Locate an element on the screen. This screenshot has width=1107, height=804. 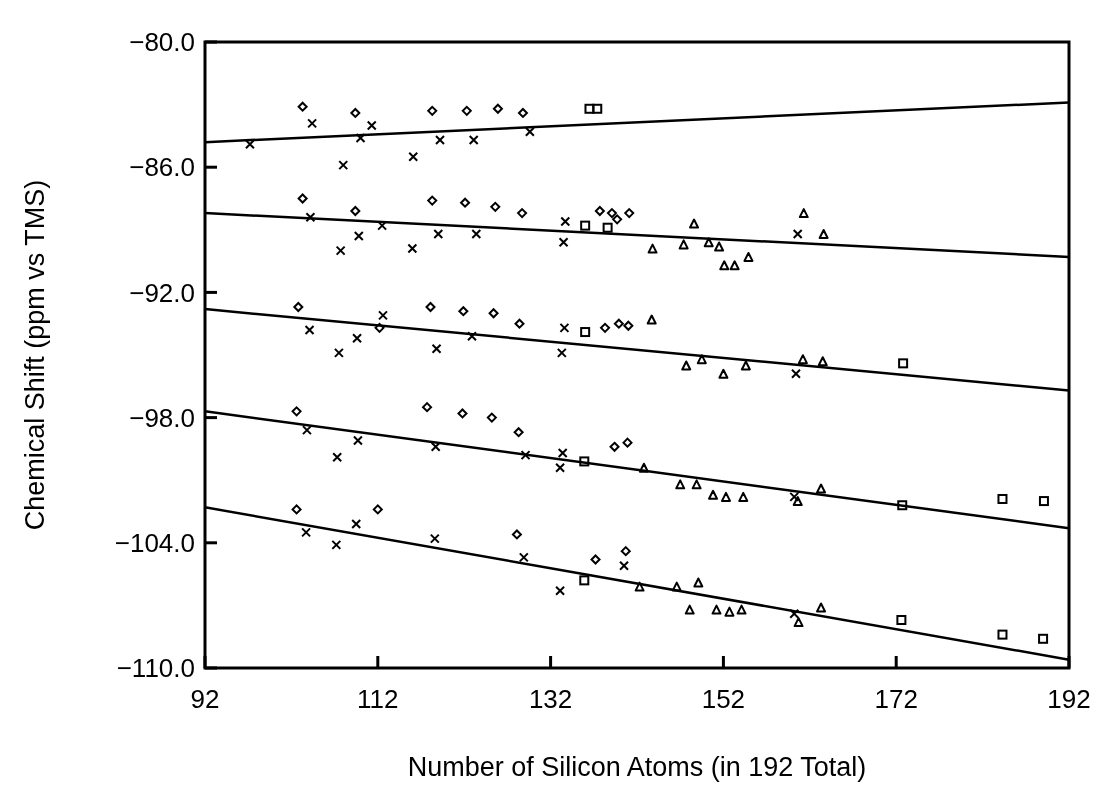
x-tick-label: 92 is located at coordinates (205, 699).